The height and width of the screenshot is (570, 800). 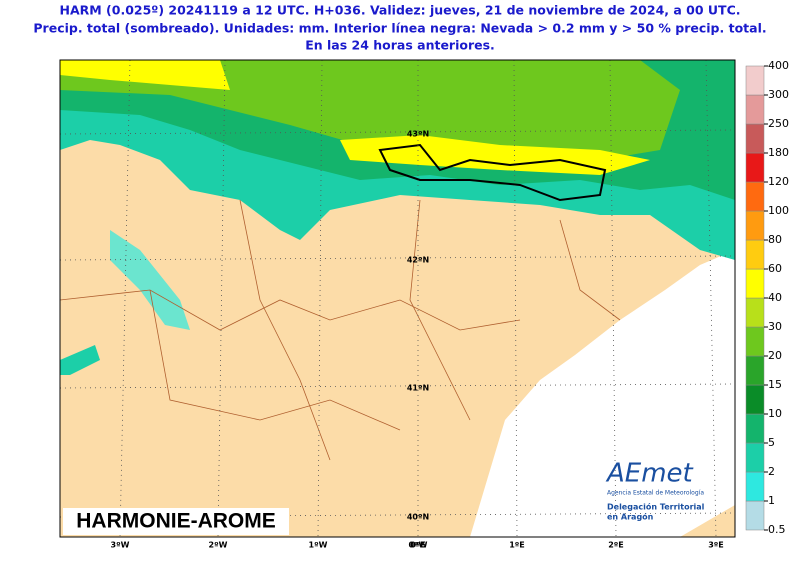 I want to click on lon-label: 2ºW, so click(x=218, y=545).